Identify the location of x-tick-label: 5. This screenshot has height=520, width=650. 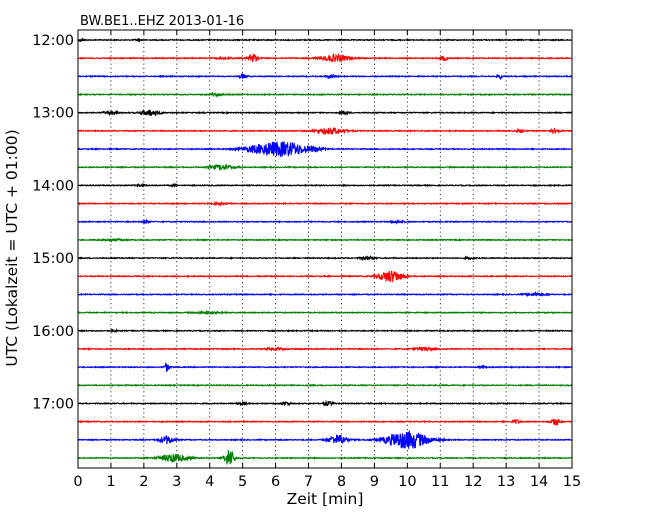
(242, 482).